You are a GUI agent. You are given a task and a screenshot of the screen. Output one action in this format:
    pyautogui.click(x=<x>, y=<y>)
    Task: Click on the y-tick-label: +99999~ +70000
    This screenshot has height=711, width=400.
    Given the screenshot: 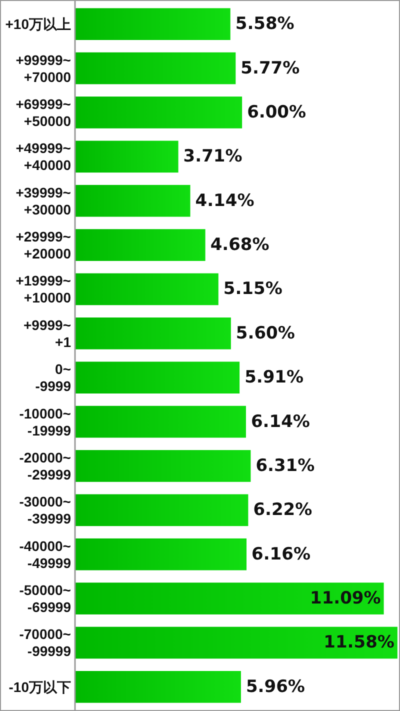 What is the action you would take?
    pyautogui.click(x=44, y=68)
    